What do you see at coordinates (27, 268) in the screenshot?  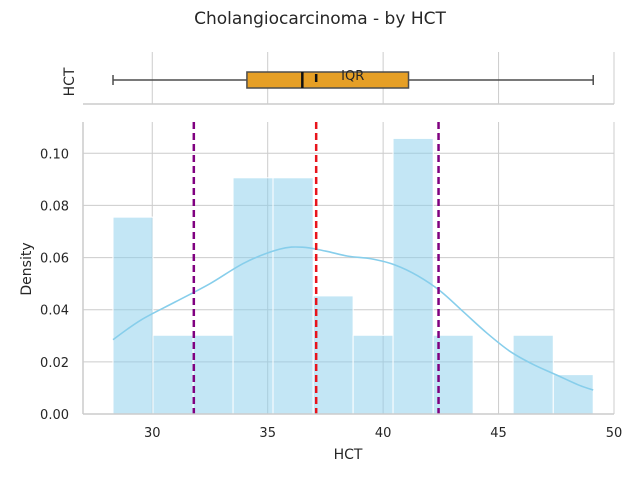 I see `y-axis-label: Density` at bounding box center [27, 268].